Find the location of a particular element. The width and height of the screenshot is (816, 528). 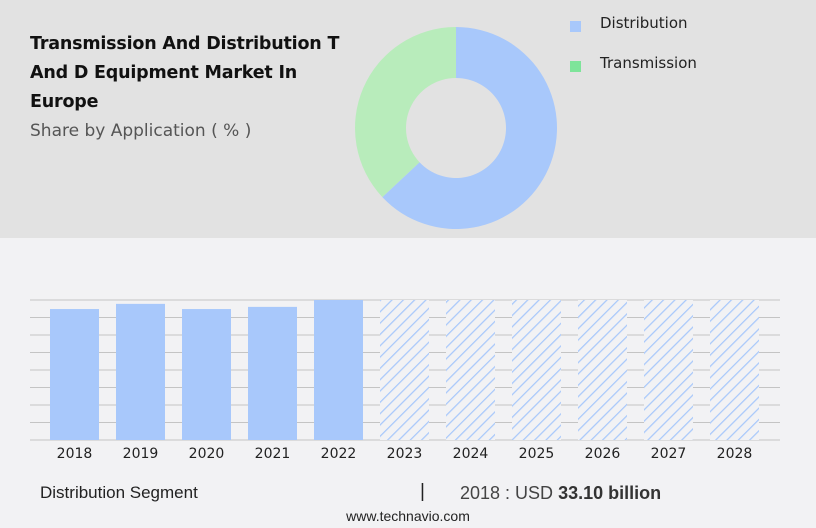

bar-2021 is located at coordinates (272, 373).